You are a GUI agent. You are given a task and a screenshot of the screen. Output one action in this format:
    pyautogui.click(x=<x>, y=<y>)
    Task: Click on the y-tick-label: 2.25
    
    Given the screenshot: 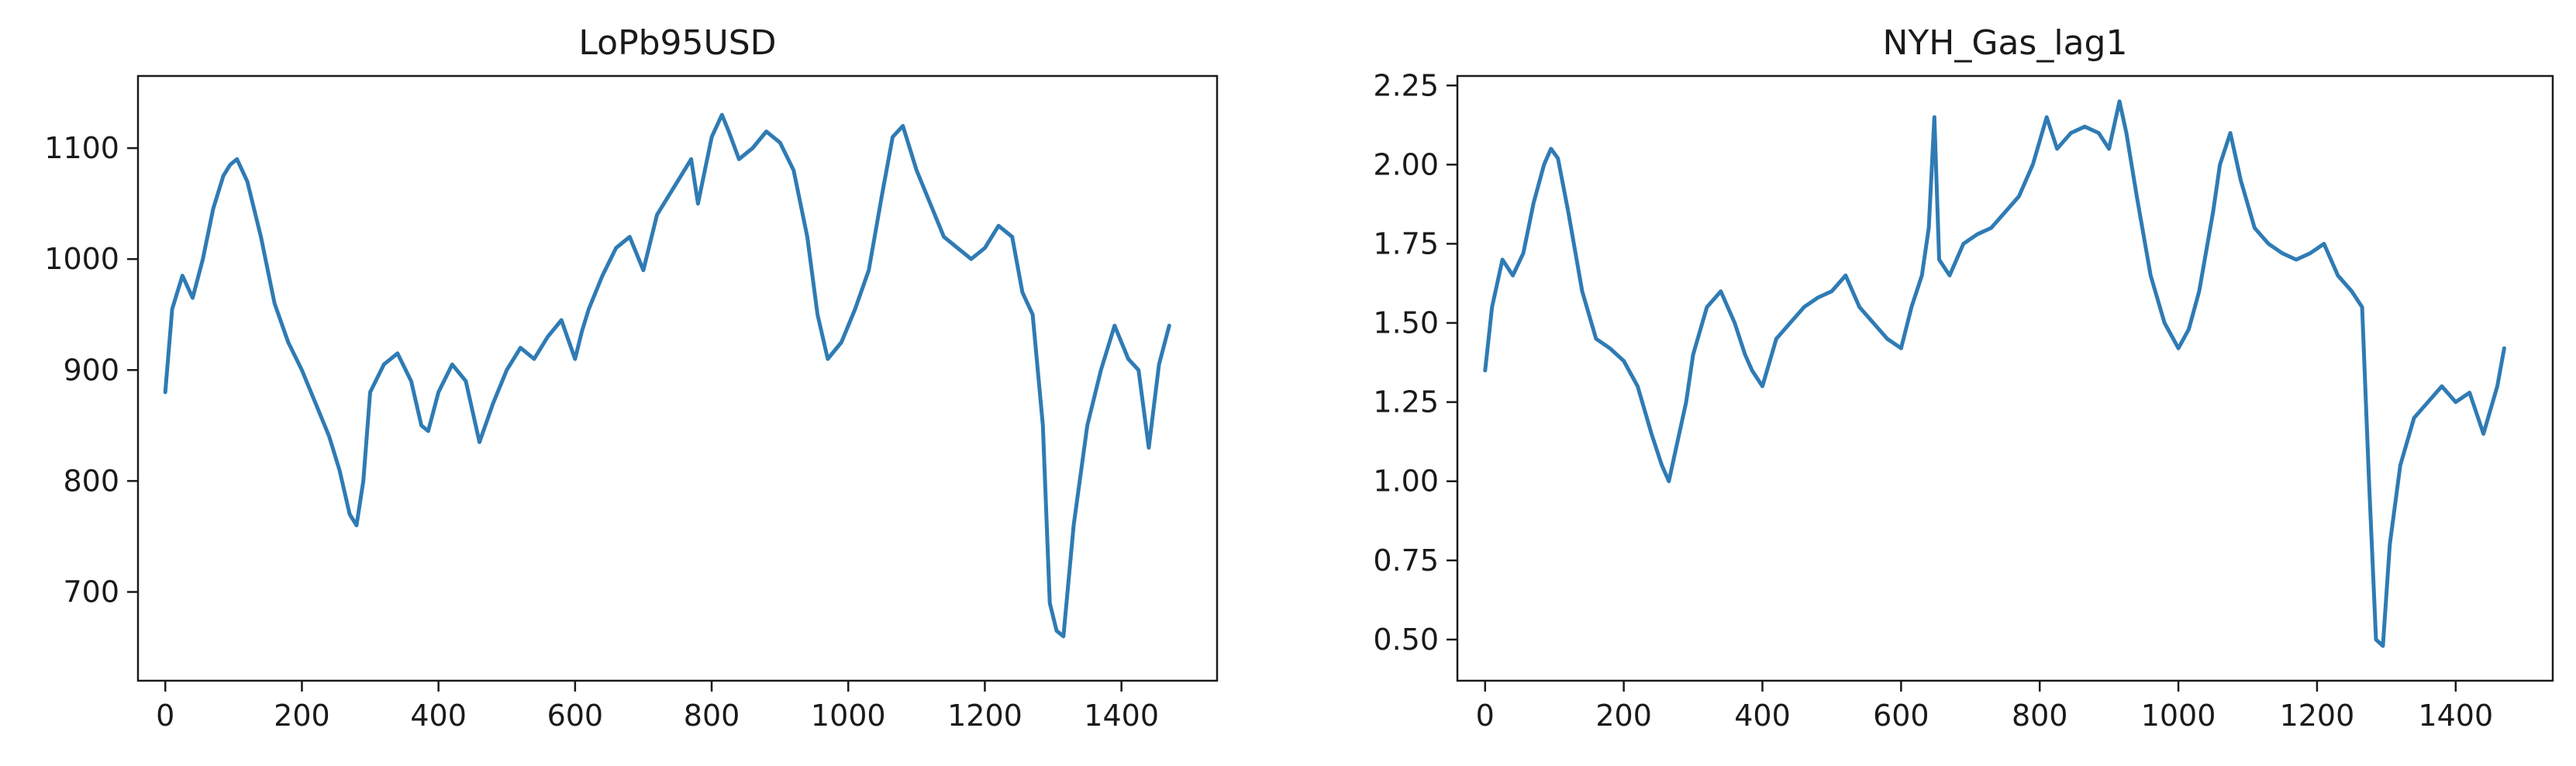 What is the action you would take?
    pyautogui.click(x=1406, y=85)
    